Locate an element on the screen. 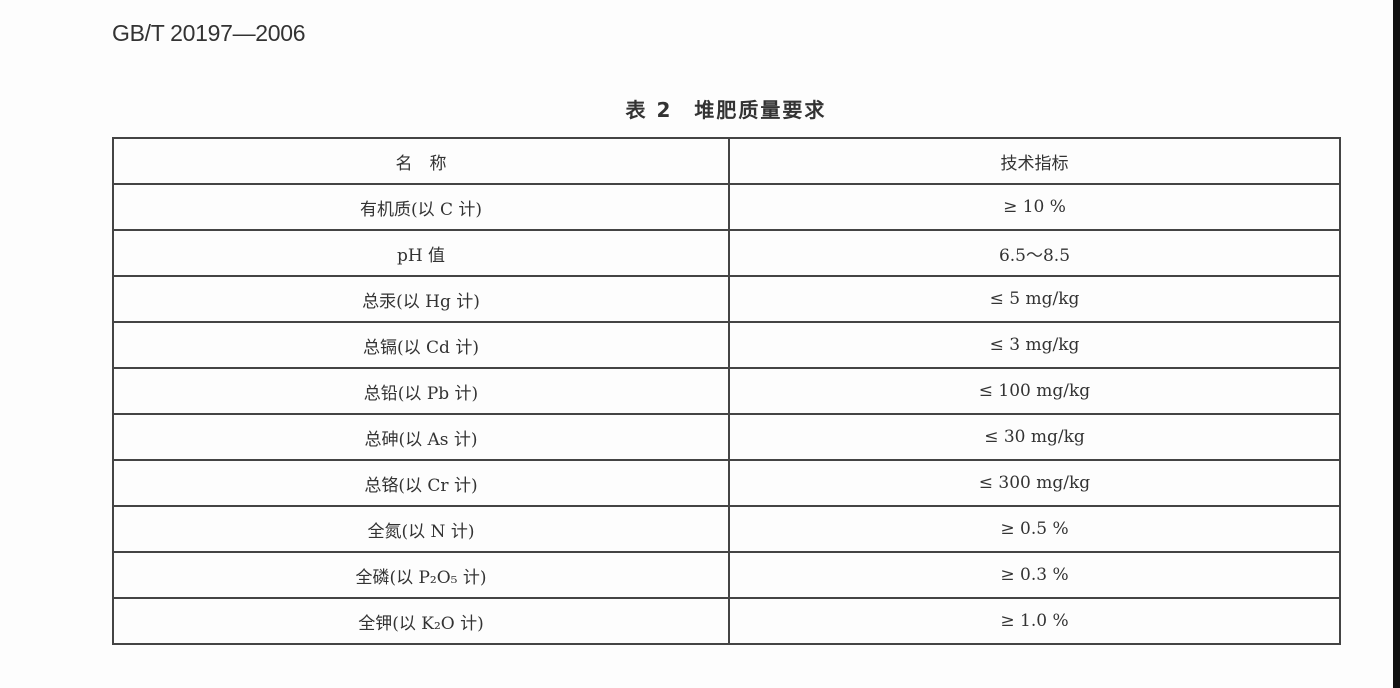  item-name: 全氮(以 N 计) is located at coordinates (421, 529).